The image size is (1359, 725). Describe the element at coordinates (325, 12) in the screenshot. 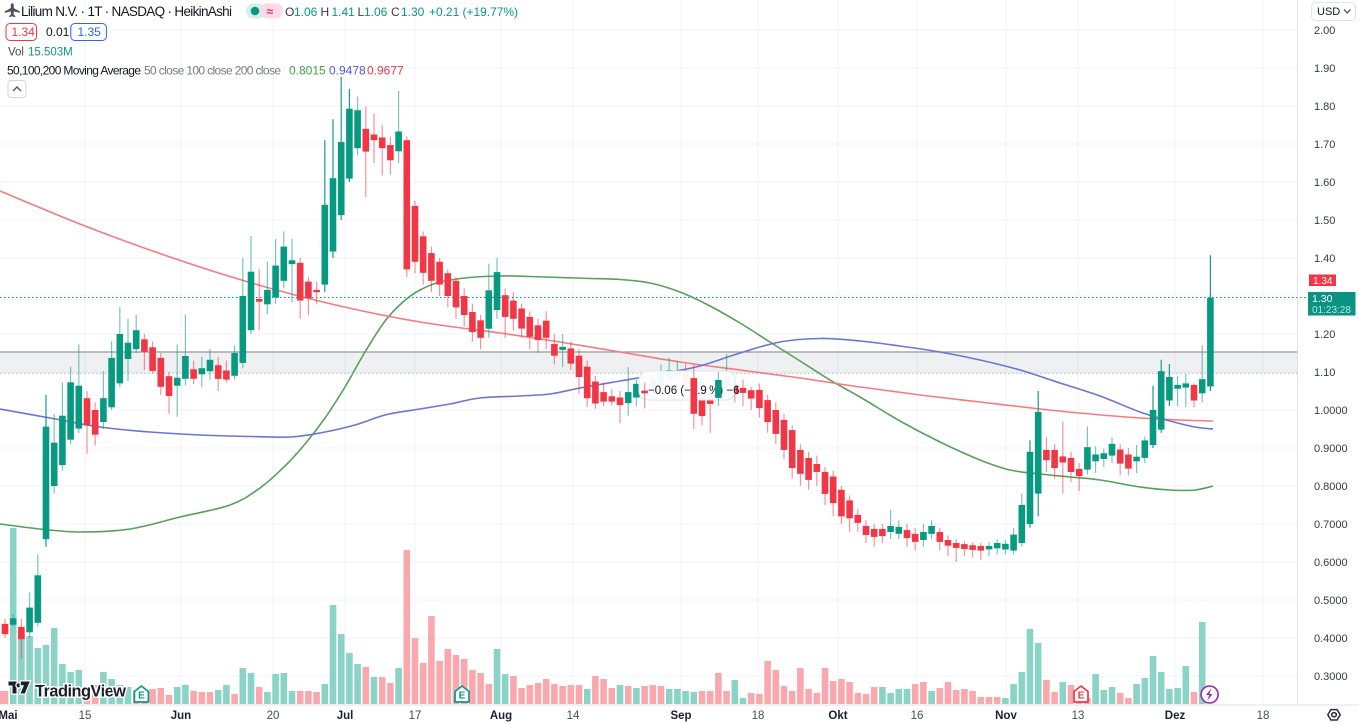

I see `svg-text: H` at that location.